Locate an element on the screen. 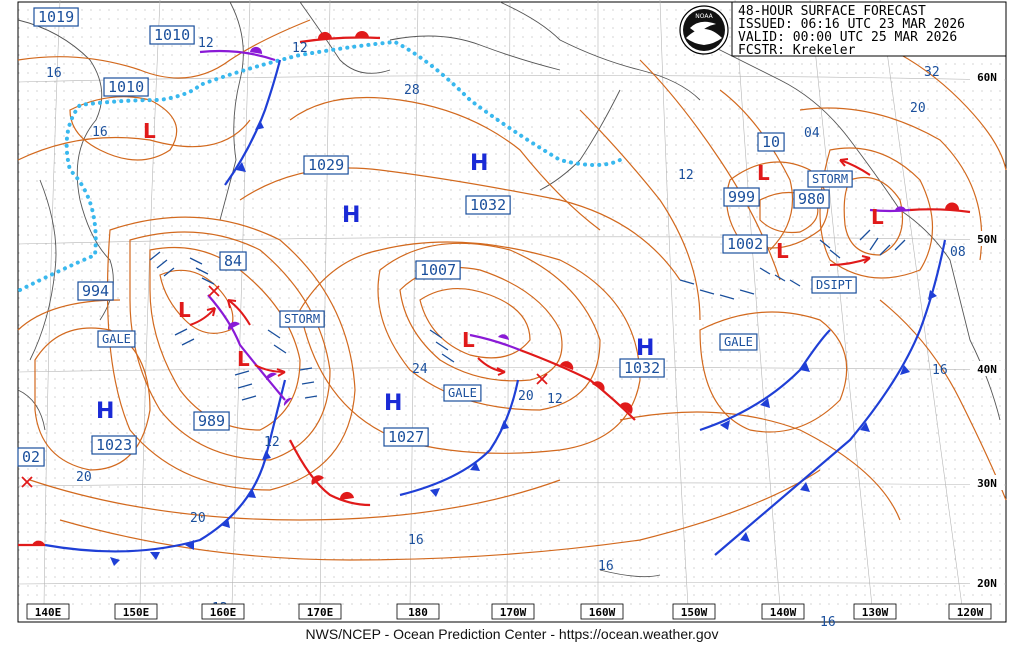 This screenshot has height=652, width=1024. header-line-valid: VALID: 00:00 UTC 25 MAR 2026 is located at coordinates (847, 37).